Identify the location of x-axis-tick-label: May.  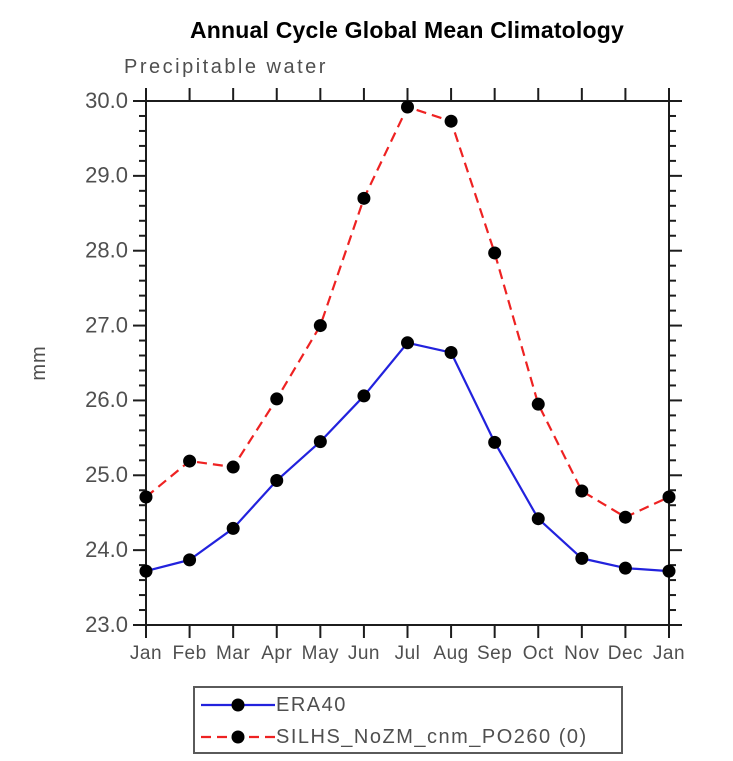
(320, 653).